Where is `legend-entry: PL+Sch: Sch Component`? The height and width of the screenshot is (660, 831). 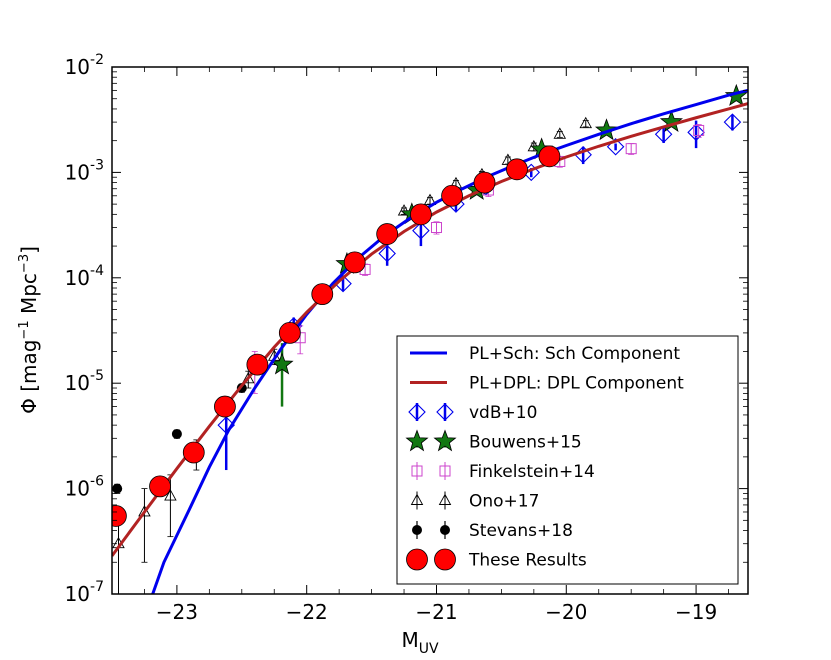 legend-entry: PL+Sch: Sch Component is located at coordinates (545, 354).